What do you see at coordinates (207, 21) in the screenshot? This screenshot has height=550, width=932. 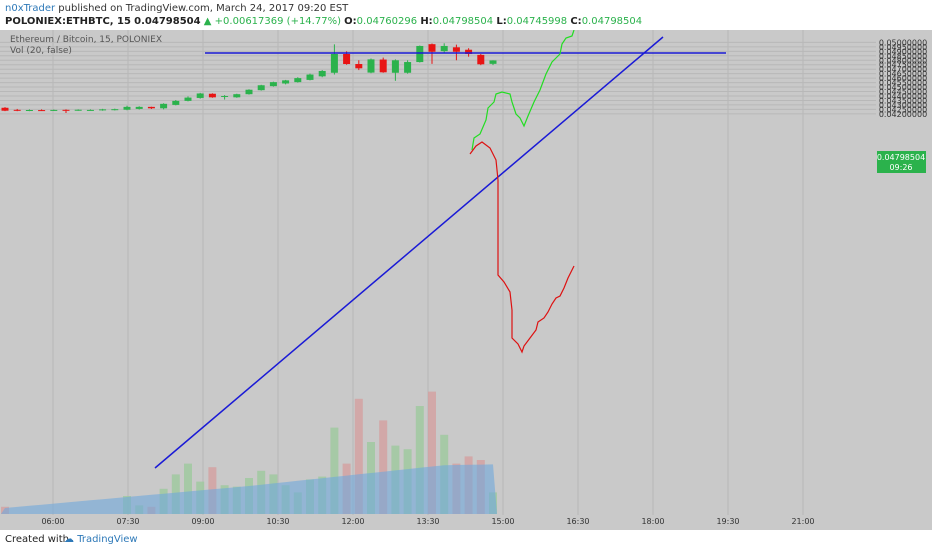 I see `up-arrow-icon: ▲` at bounding box center [207, 21].